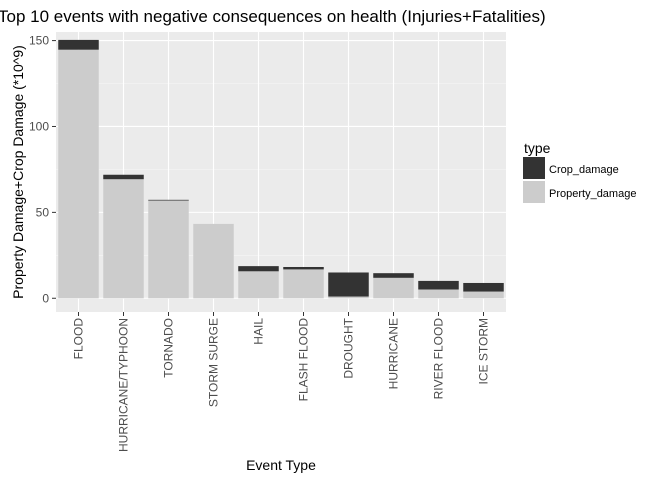  Describe the element at coordinates (281, 465) in the screenshot. I see `x-axis-title: Event Type` at that location.